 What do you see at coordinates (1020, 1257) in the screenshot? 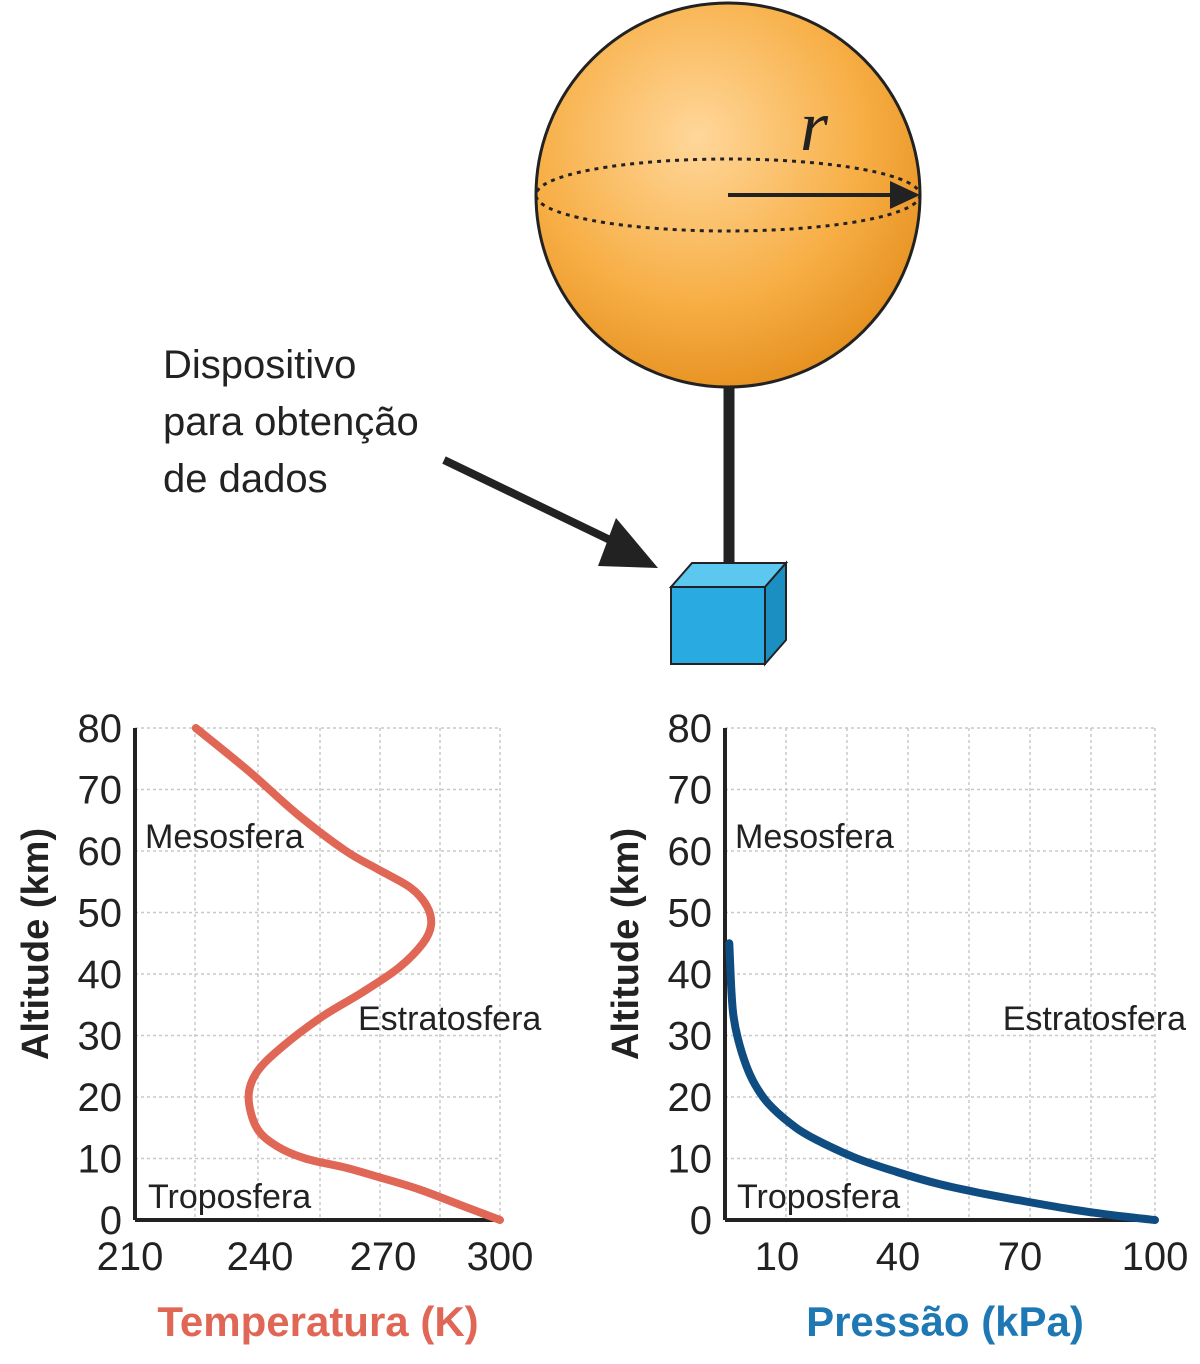
I see `x-tick-label: 70` at bounding box center [1020, 1257].